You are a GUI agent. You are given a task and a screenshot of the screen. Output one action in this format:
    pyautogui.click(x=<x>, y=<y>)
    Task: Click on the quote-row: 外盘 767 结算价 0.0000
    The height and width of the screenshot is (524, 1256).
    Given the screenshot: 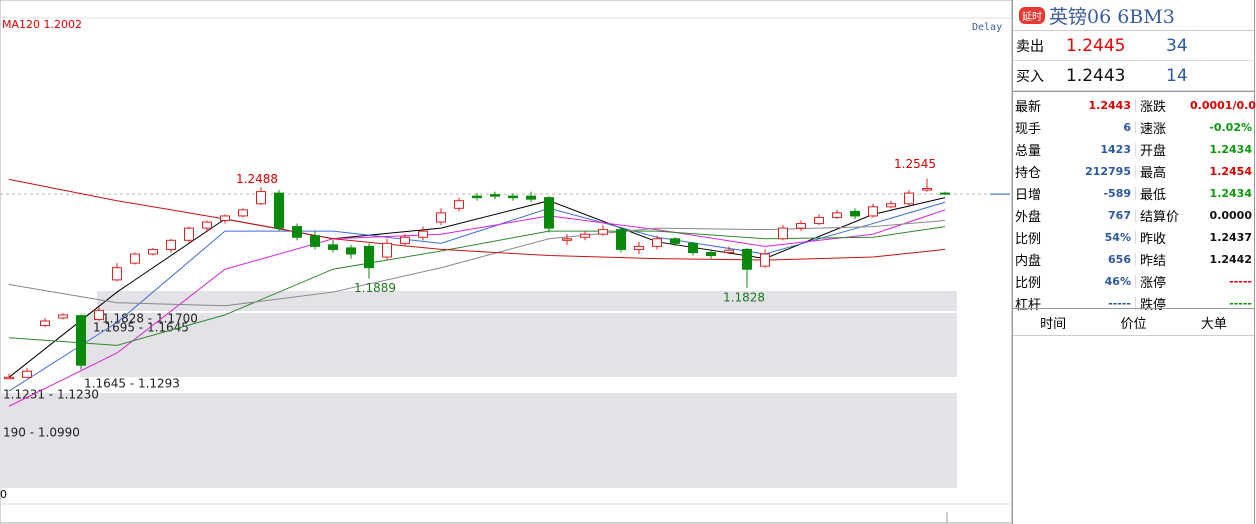 What is the action you would take?
    pyautogui.click(x=1133, y=215)
    